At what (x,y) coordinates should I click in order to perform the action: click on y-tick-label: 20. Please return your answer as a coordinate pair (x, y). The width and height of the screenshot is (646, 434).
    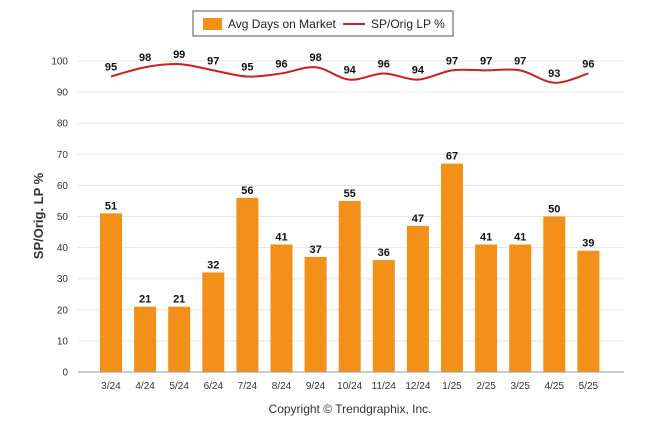
    Looking at the image, I should click on (63, 310).